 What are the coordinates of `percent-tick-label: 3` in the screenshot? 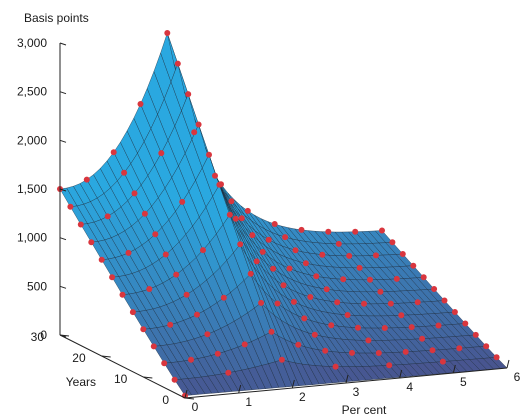 It's located at (356, 392).